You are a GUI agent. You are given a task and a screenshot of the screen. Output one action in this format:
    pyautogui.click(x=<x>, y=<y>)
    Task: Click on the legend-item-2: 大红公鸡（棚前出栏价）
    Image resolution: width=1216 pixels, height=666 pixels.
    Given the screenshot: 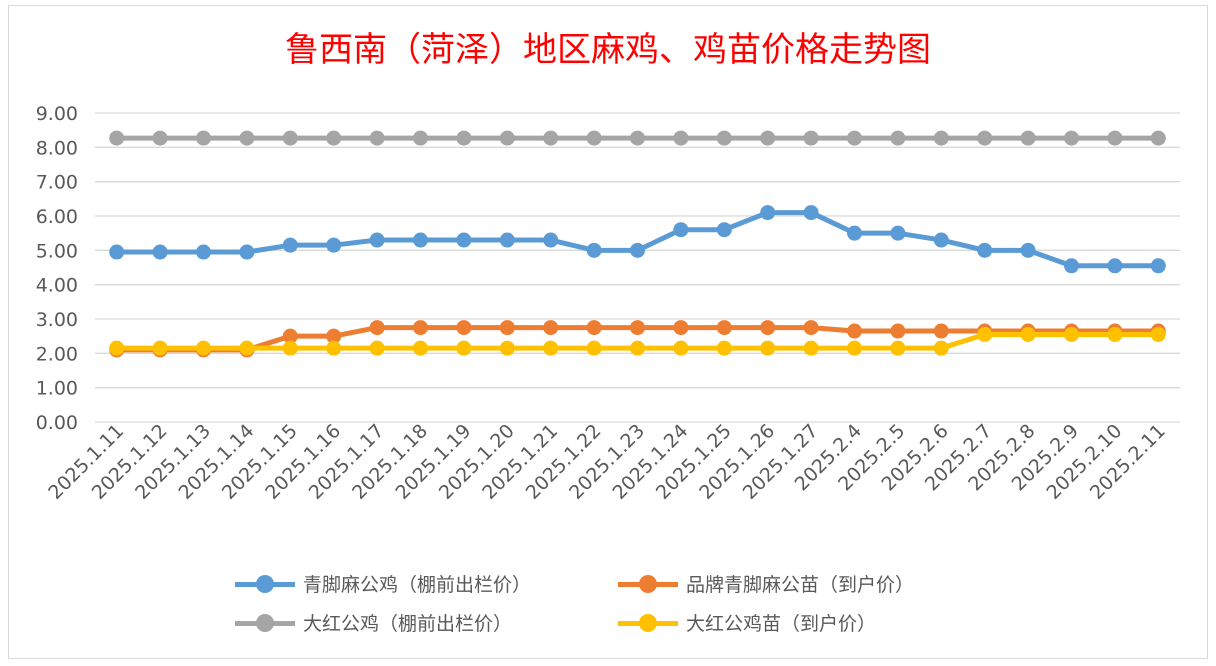 What is the action you would take?
    pyautogui.click(x=373, y=622)
    